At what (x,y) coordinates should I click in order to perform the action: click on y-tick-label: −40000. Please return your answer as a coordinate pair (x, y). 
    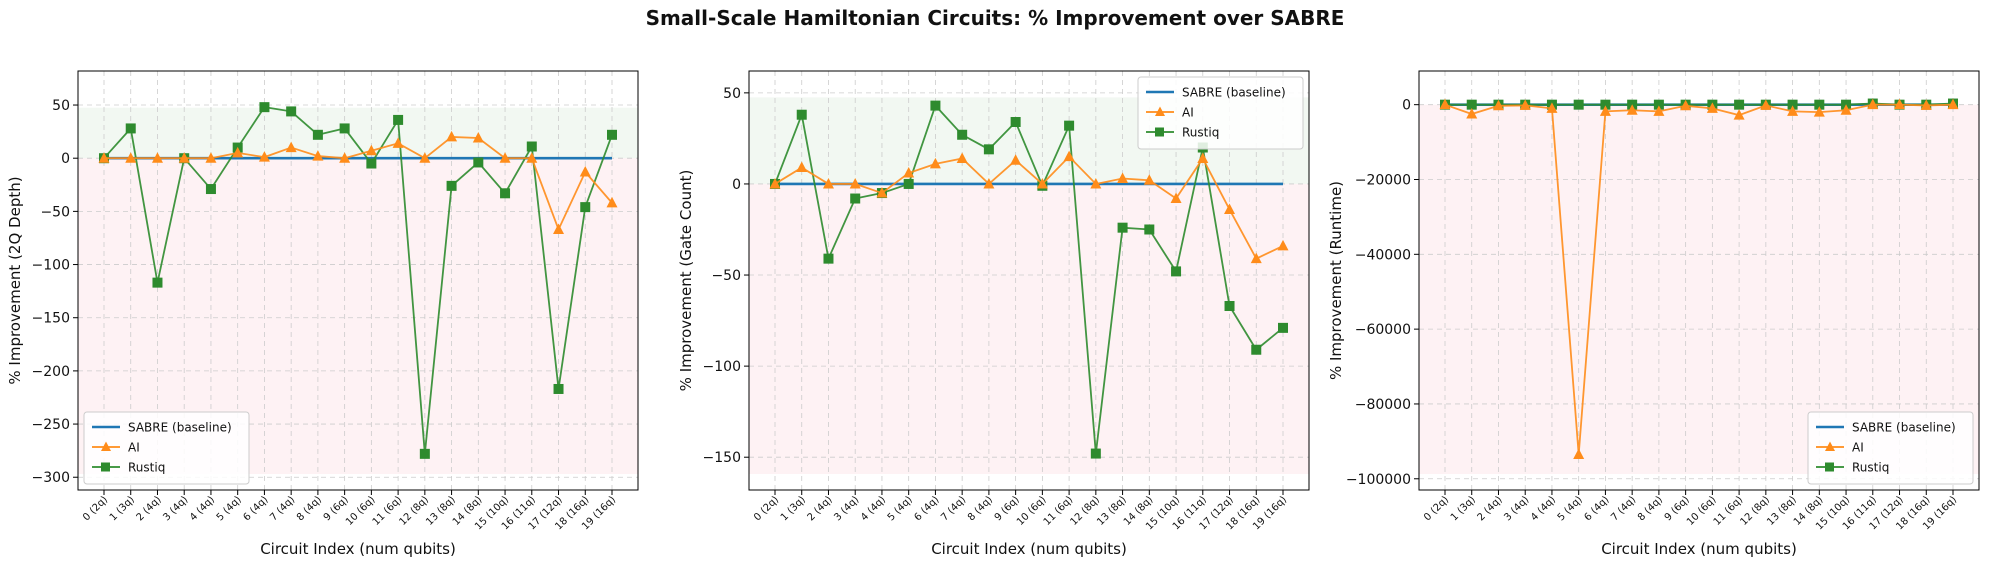
    Looking at the image, I should click on (1383, 255).